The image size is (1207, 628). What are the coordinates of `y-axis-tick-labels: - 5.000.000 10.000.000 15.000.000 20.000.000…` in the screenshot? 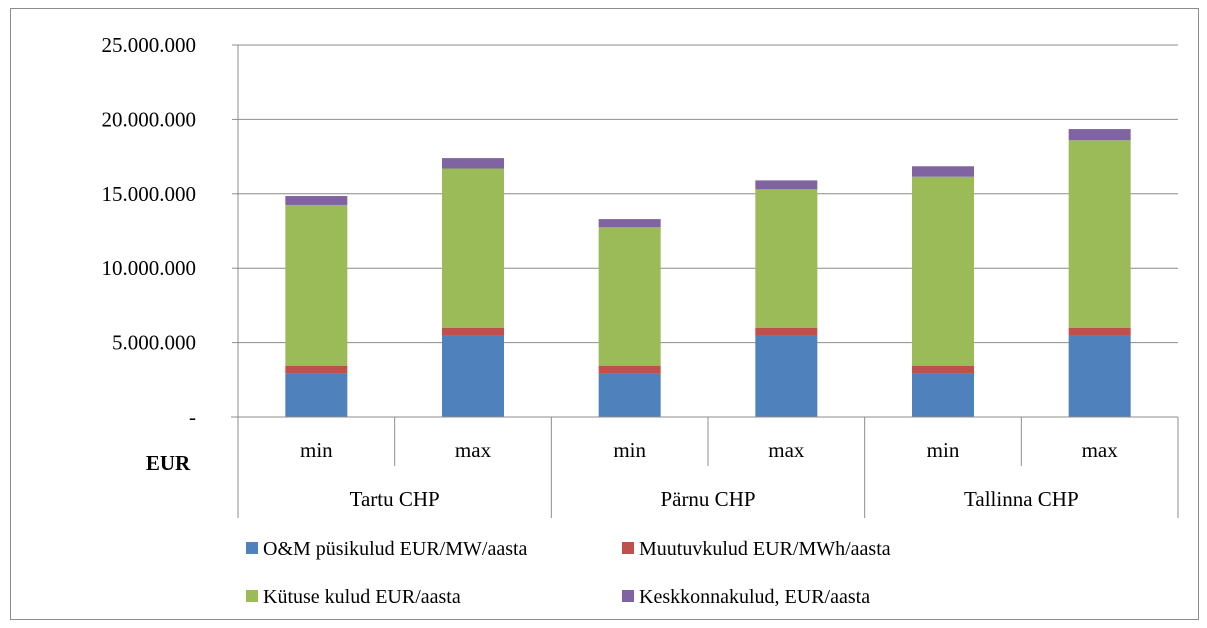 It's located at (149, 231).